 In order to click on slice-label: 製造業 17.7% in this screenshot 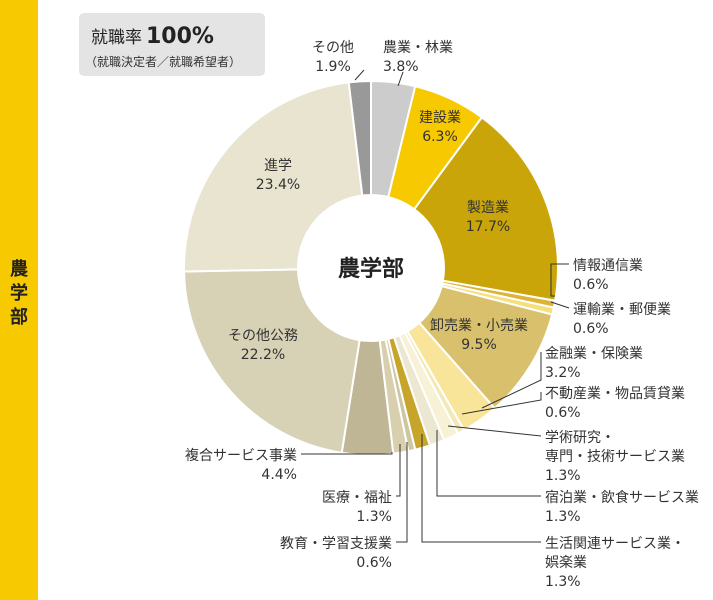, I will do `click(488, 217)`.